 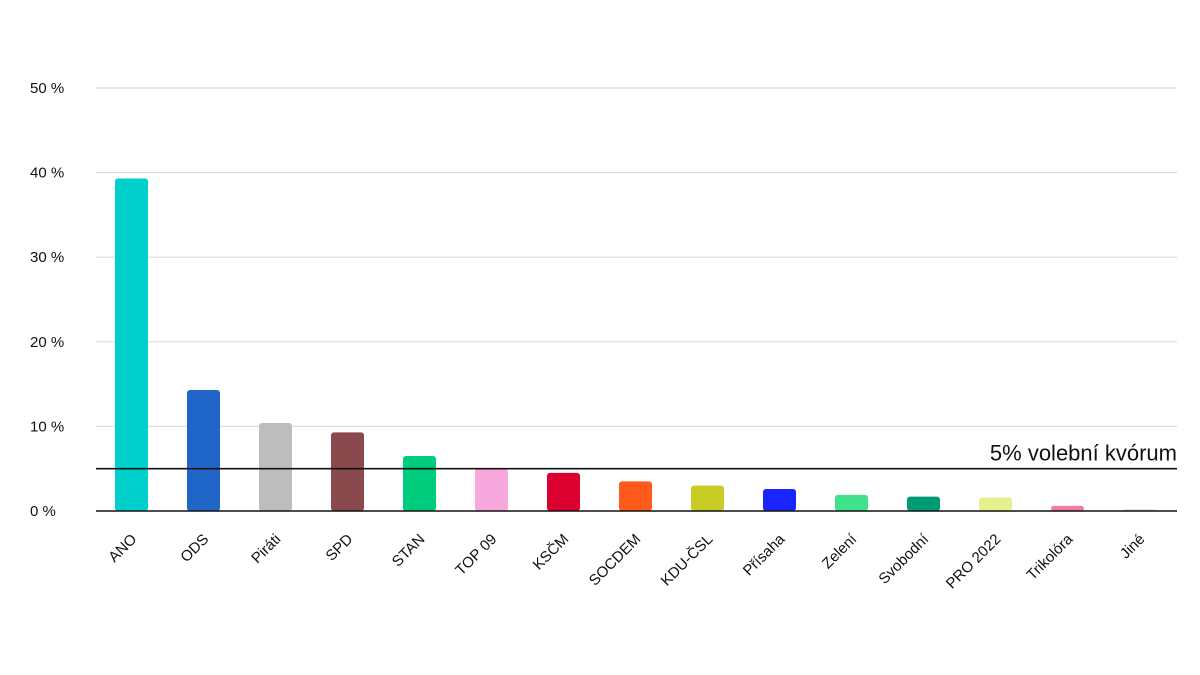 I want to click on y-tick-label: 30 %, so click(x=47, y=257).